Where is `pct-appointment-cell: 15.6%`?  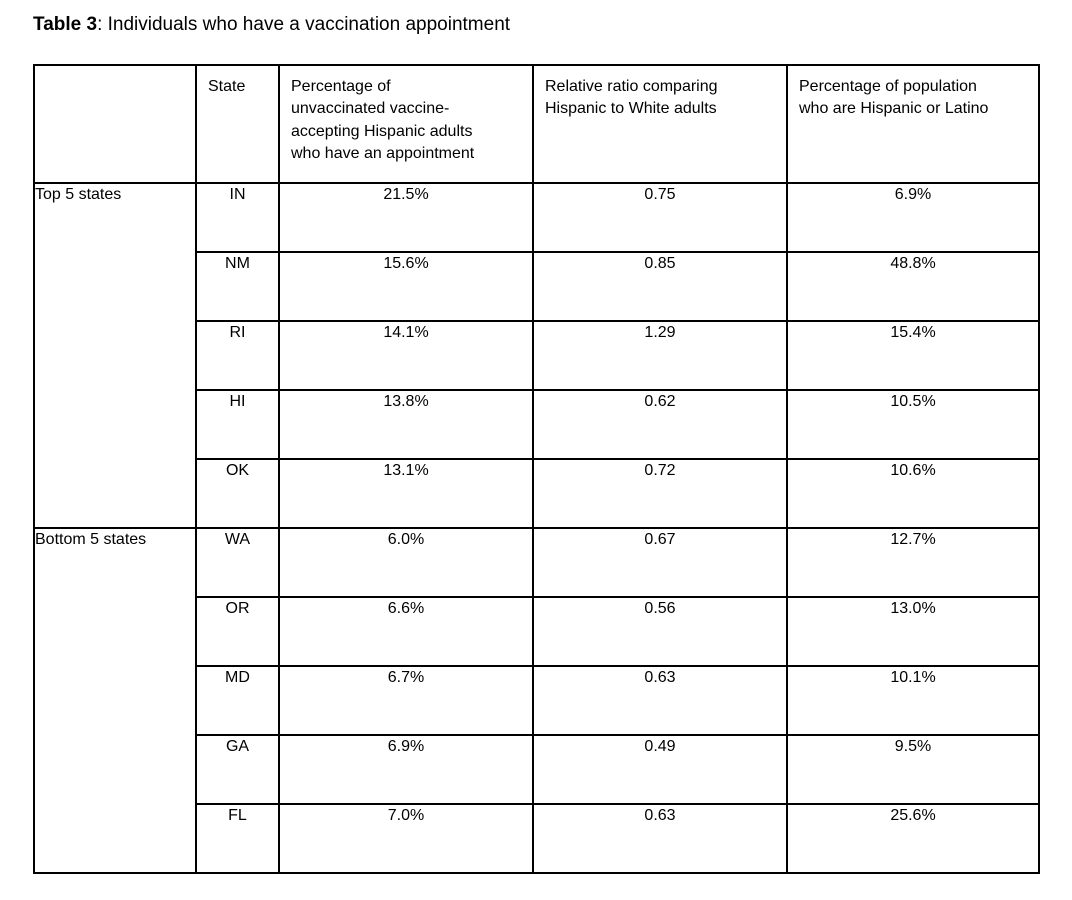 pct-appointment-cell: 15.6% is located at coordinates (406, 286).